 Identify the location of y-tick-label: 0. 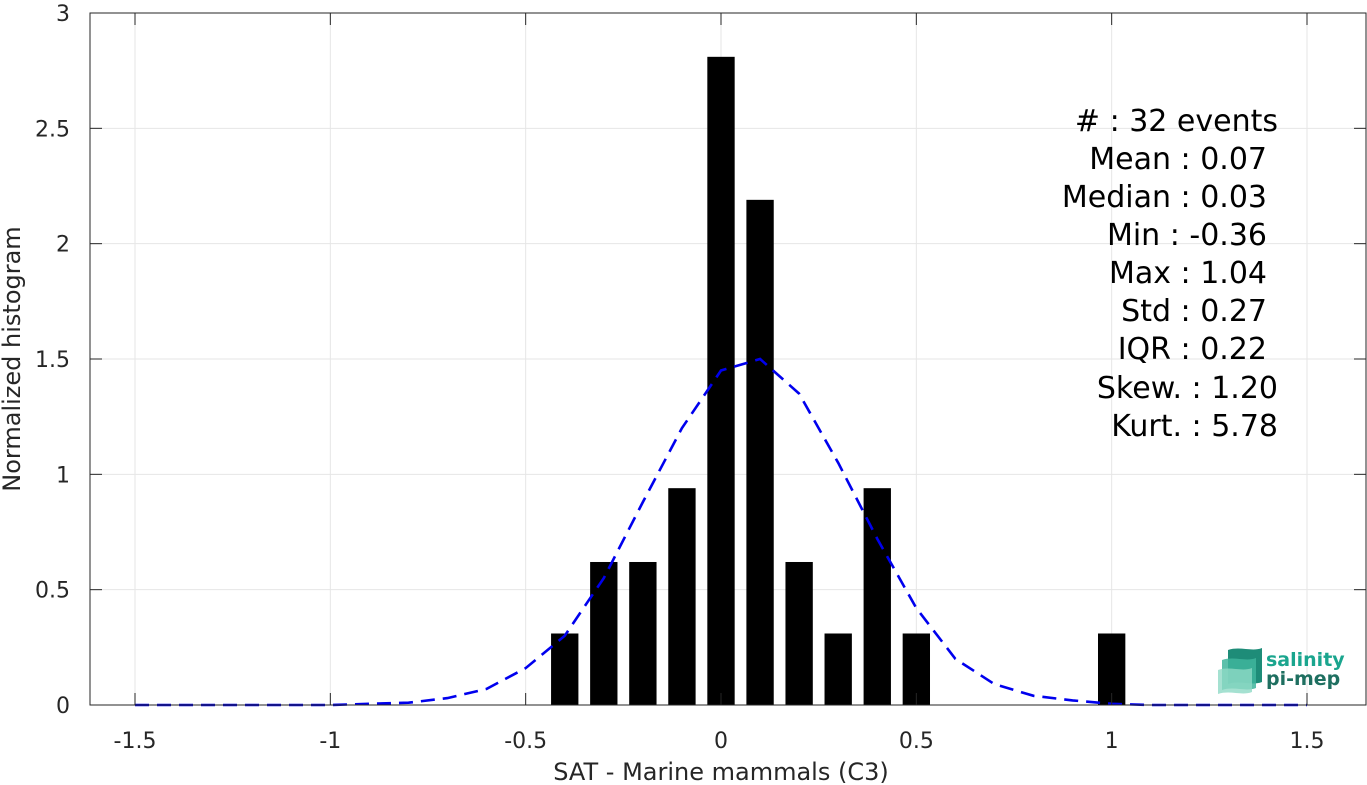
(63, 706).